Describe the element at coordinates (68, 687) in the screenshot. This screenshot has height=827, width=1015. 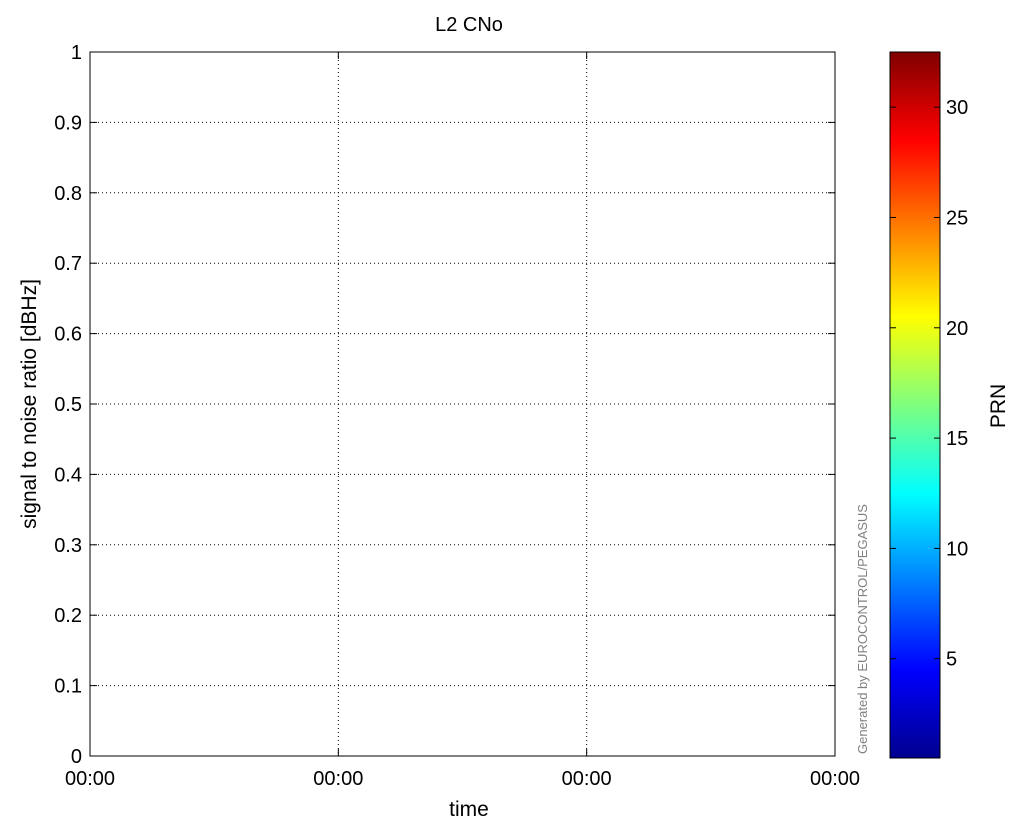
I see `y-tick-label: 0.1` at that location.